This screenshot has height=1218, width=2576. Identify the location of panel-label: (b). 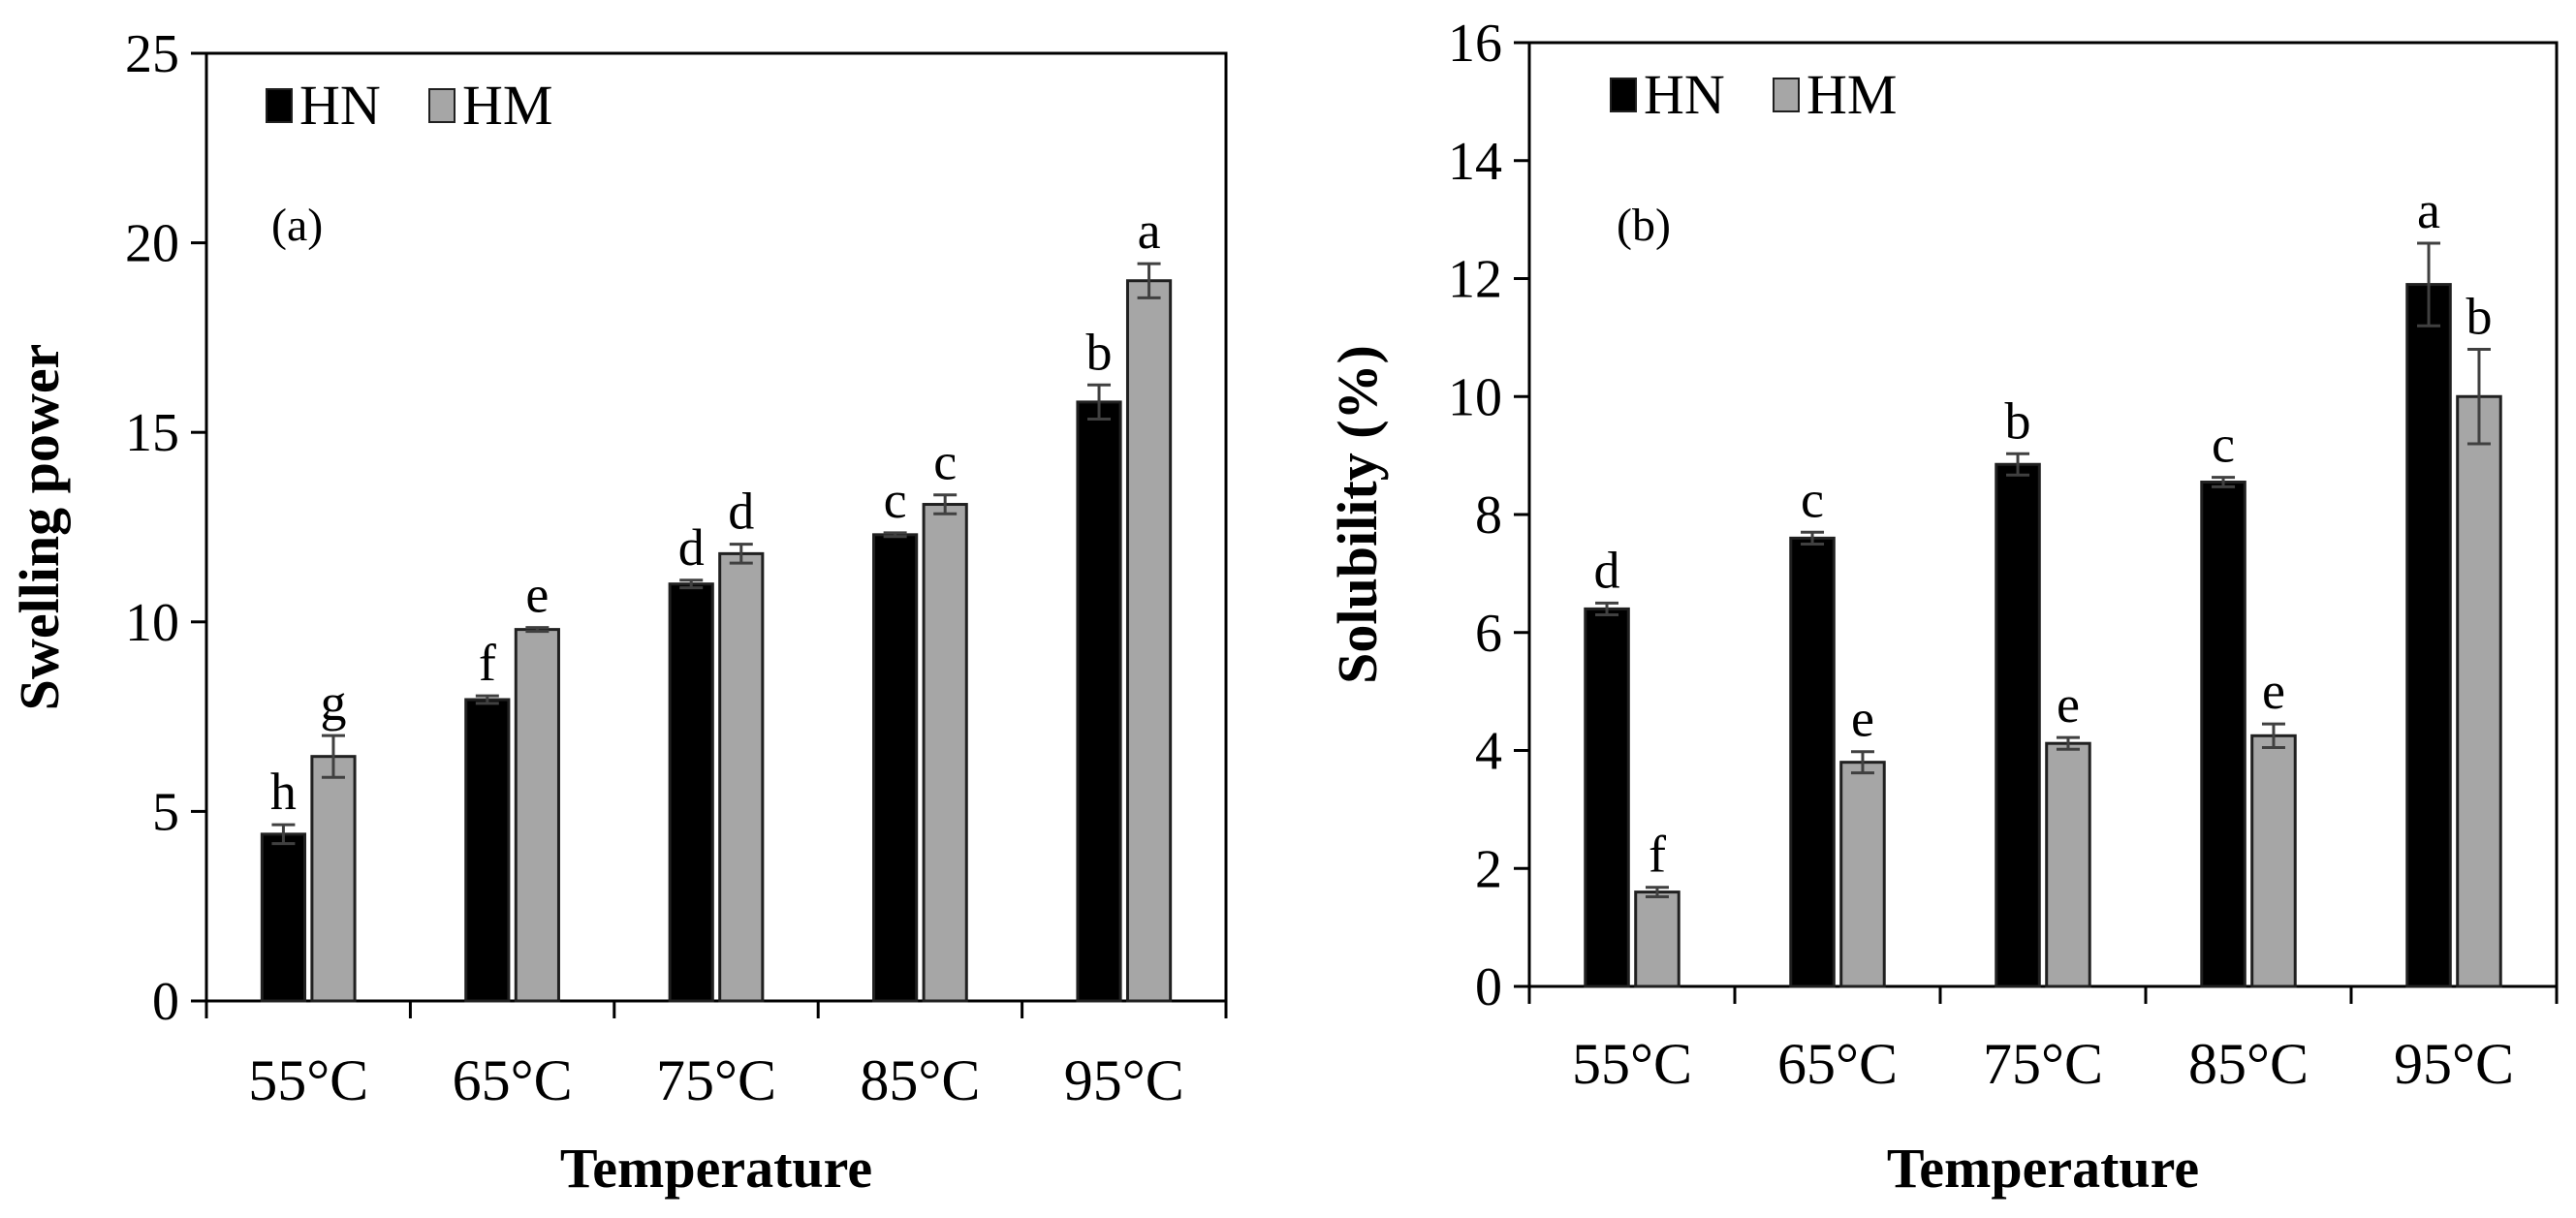
(1644, 226).